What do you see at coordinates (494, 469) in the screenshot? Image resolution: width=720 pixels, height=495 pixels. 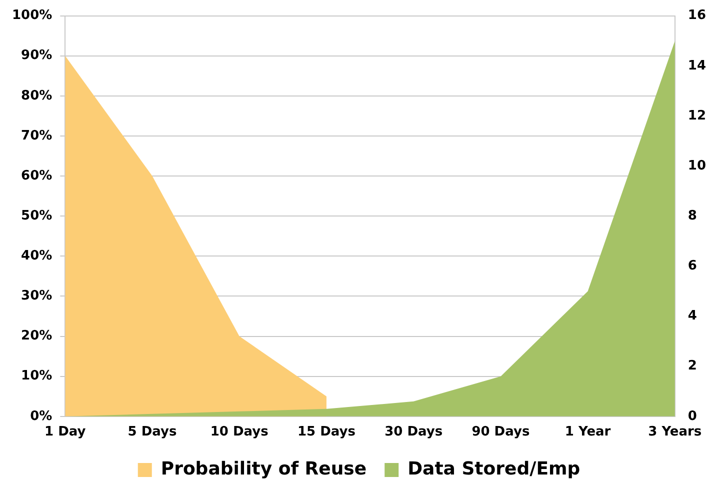 I see `legend-label: Data Stored/Emp` at bounding box center [494, 469].